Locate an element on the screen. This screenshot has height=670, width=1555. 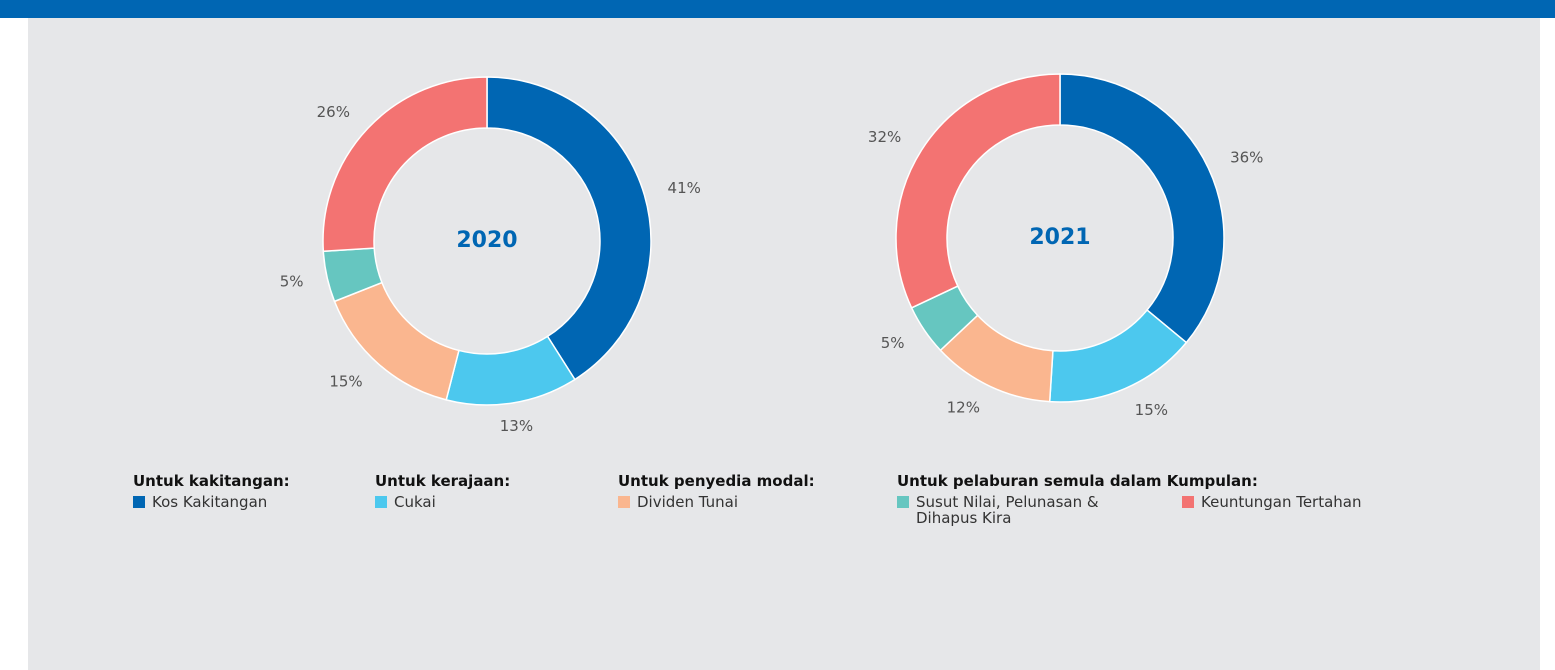
top-bar is located at coordinates (777, 9).